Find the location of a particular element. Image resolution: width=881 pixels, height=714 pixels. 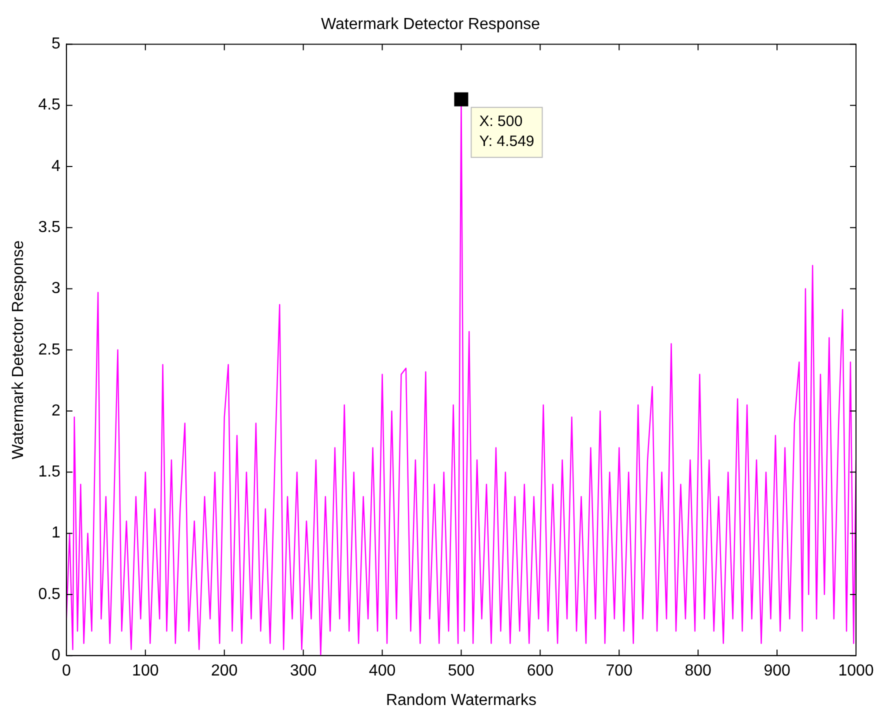

x-tick-label: 600 is located at coordinates (540, 671).